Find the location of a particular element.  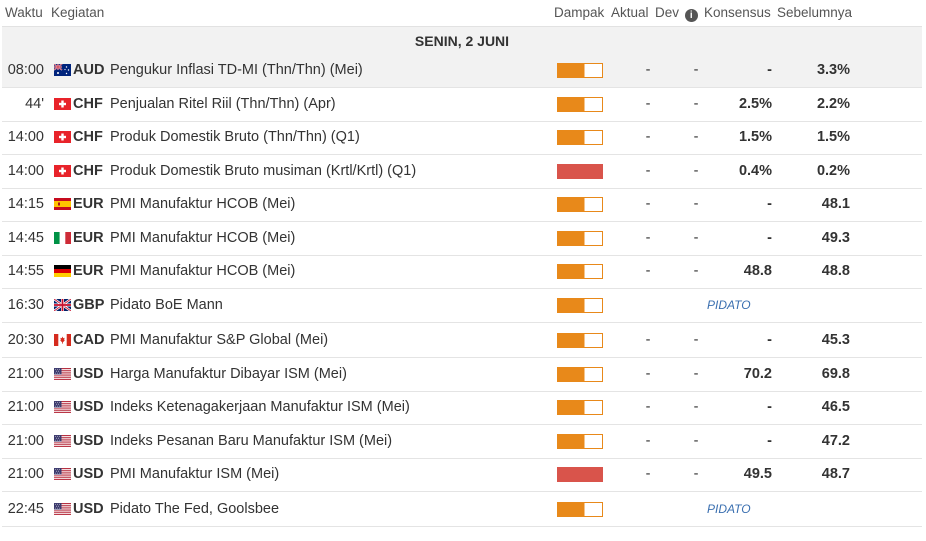

event-previous: 48.7 is located at coordinates (835, 474).